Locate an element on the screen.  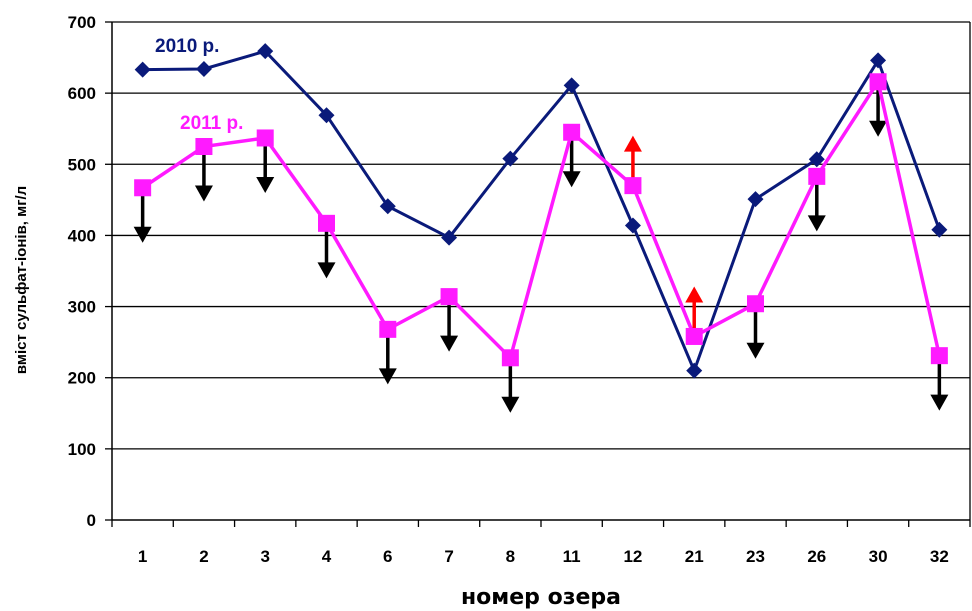
x-axis-label: номер озера is located at coordinates (541, 597).